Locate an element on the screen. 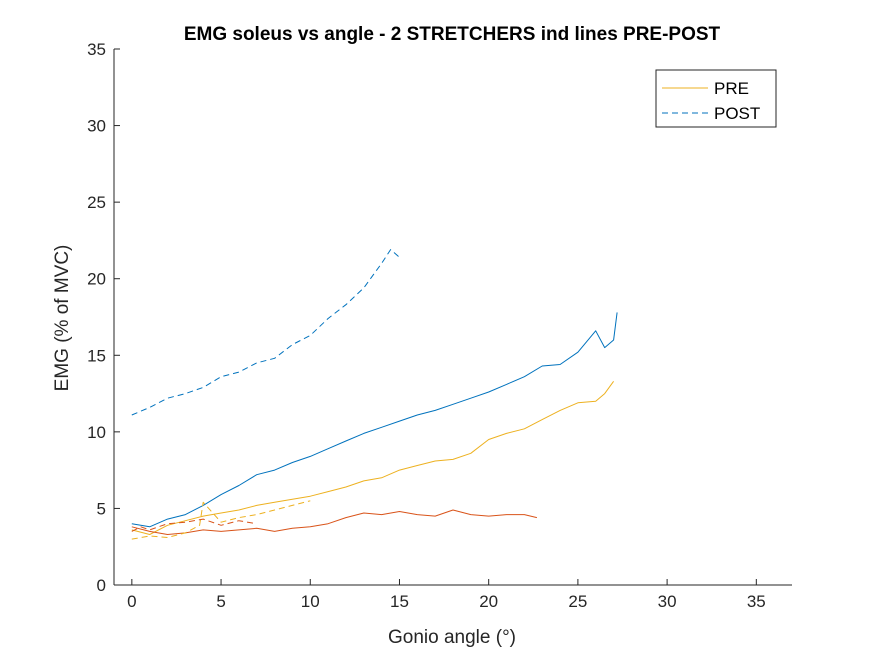 This screenshot has width=875, height=656. x-tick-label: 25 is located at coordinates (577, 601).